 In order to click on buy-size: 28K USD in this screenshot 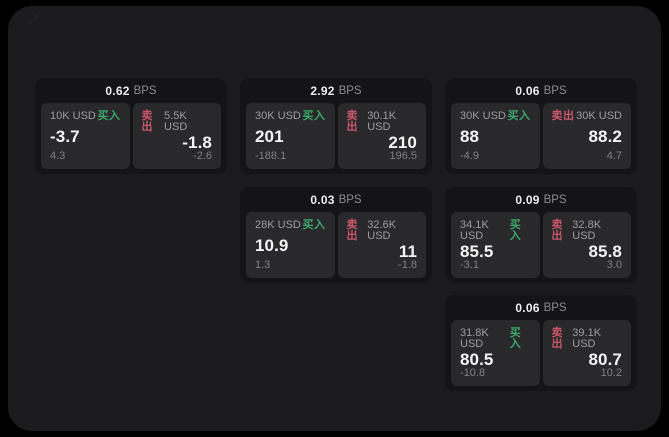, I will do `click(278, 225)`.